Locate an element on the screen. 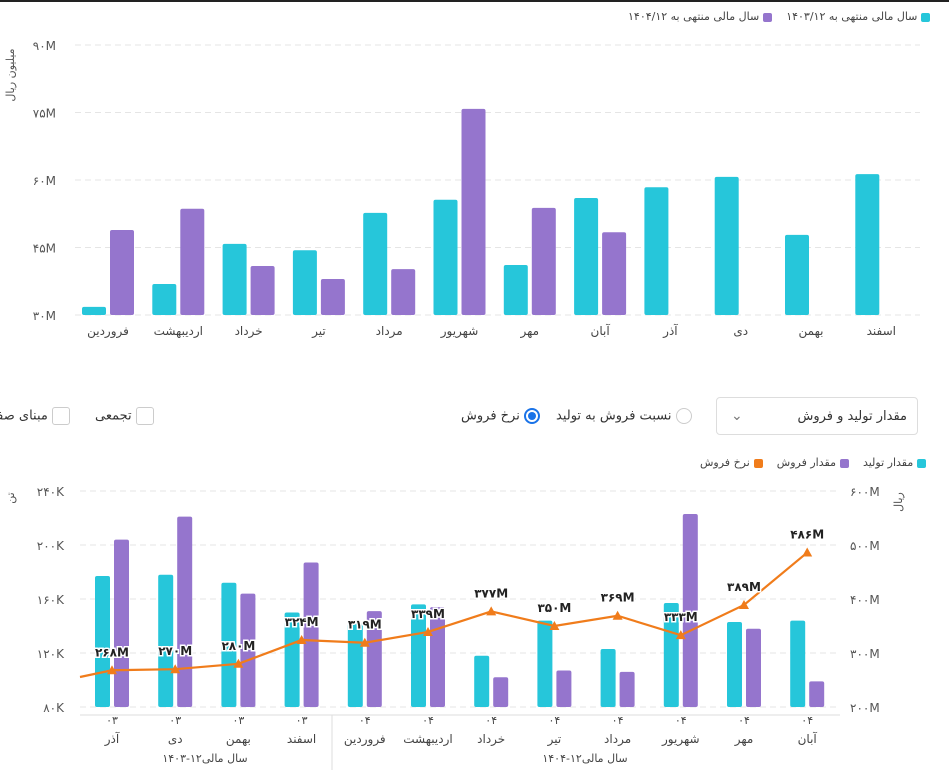 The height and width of the screenshot is (770, 949). legend-item-1403: سال مالی منتهی به ۱۴۰۳/۱۲ is located at coordinates (858, 16).